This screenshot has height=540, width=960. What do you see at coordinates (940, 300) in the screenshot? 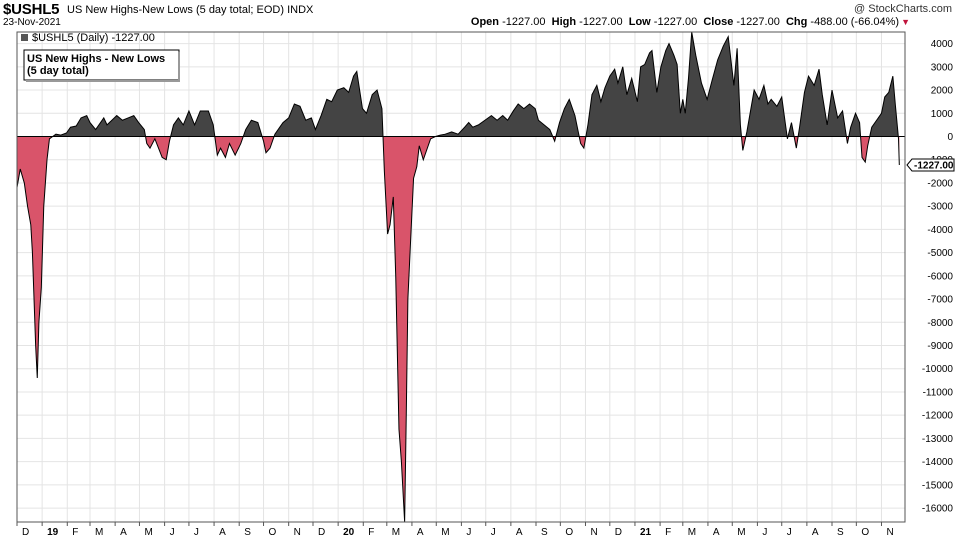
I see `y-tick-label: -7000` at bounding box center [940, 300].